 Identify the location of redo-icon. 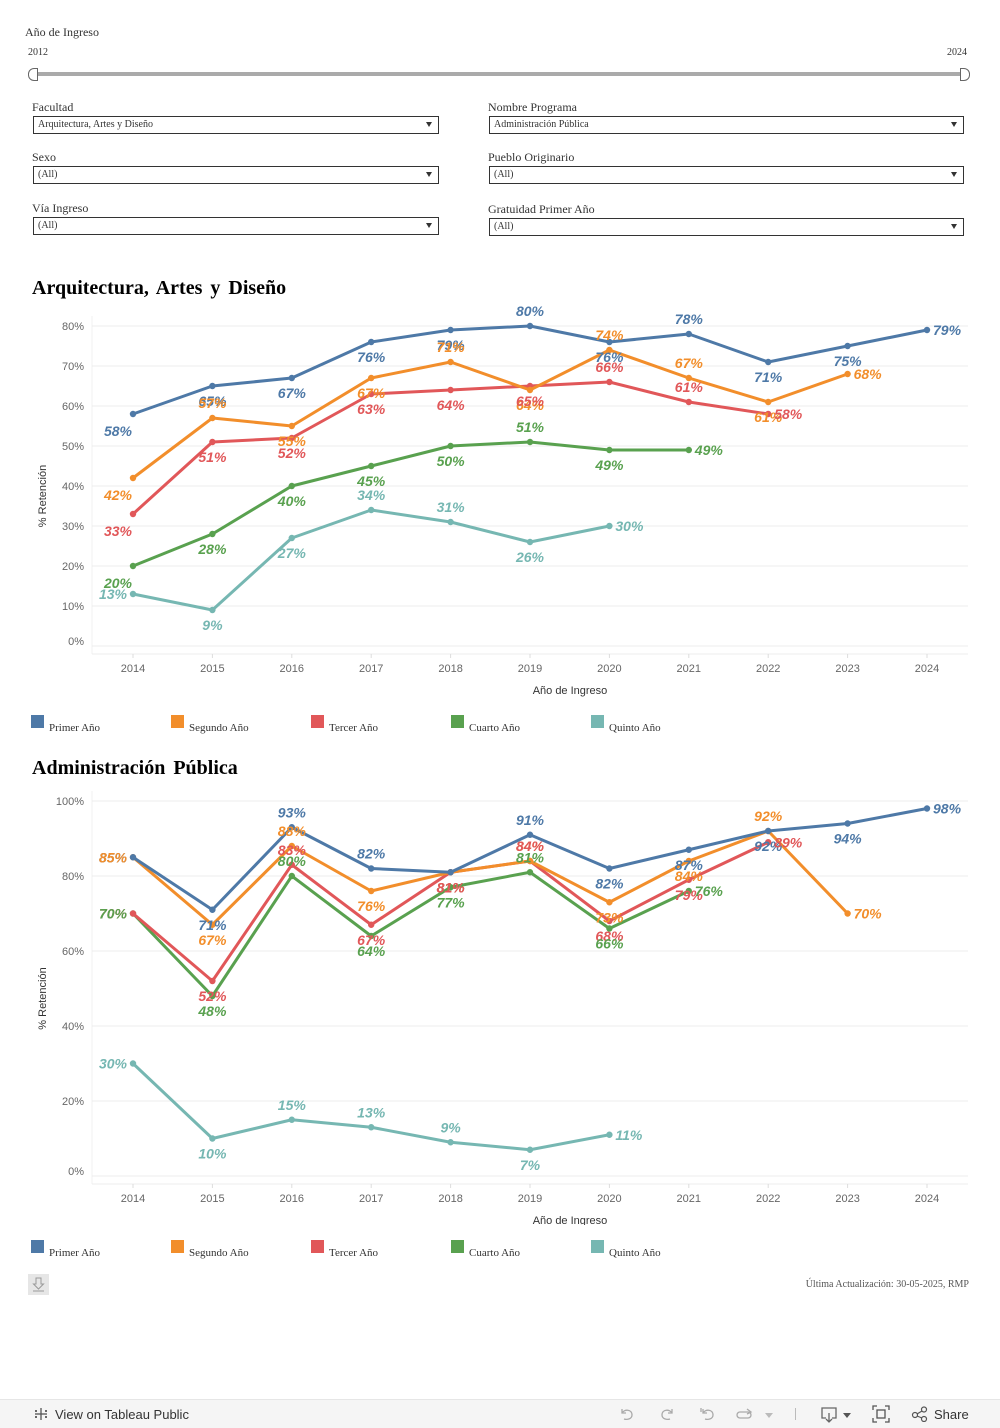
(667, 1414).